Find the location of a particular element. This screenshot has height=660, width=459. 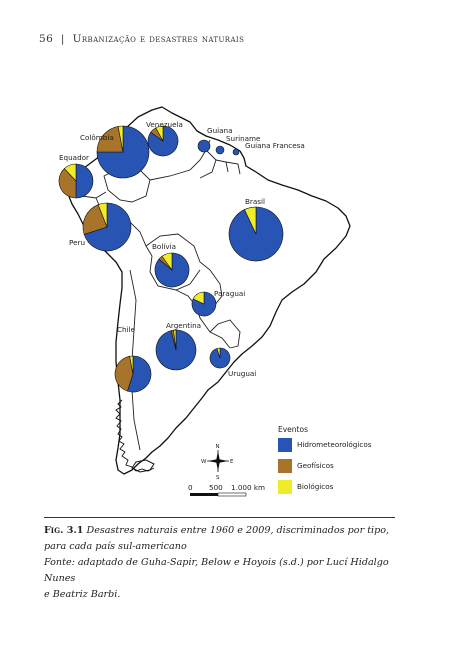

legend-swatch-geo is located at coordinates (285, 466).